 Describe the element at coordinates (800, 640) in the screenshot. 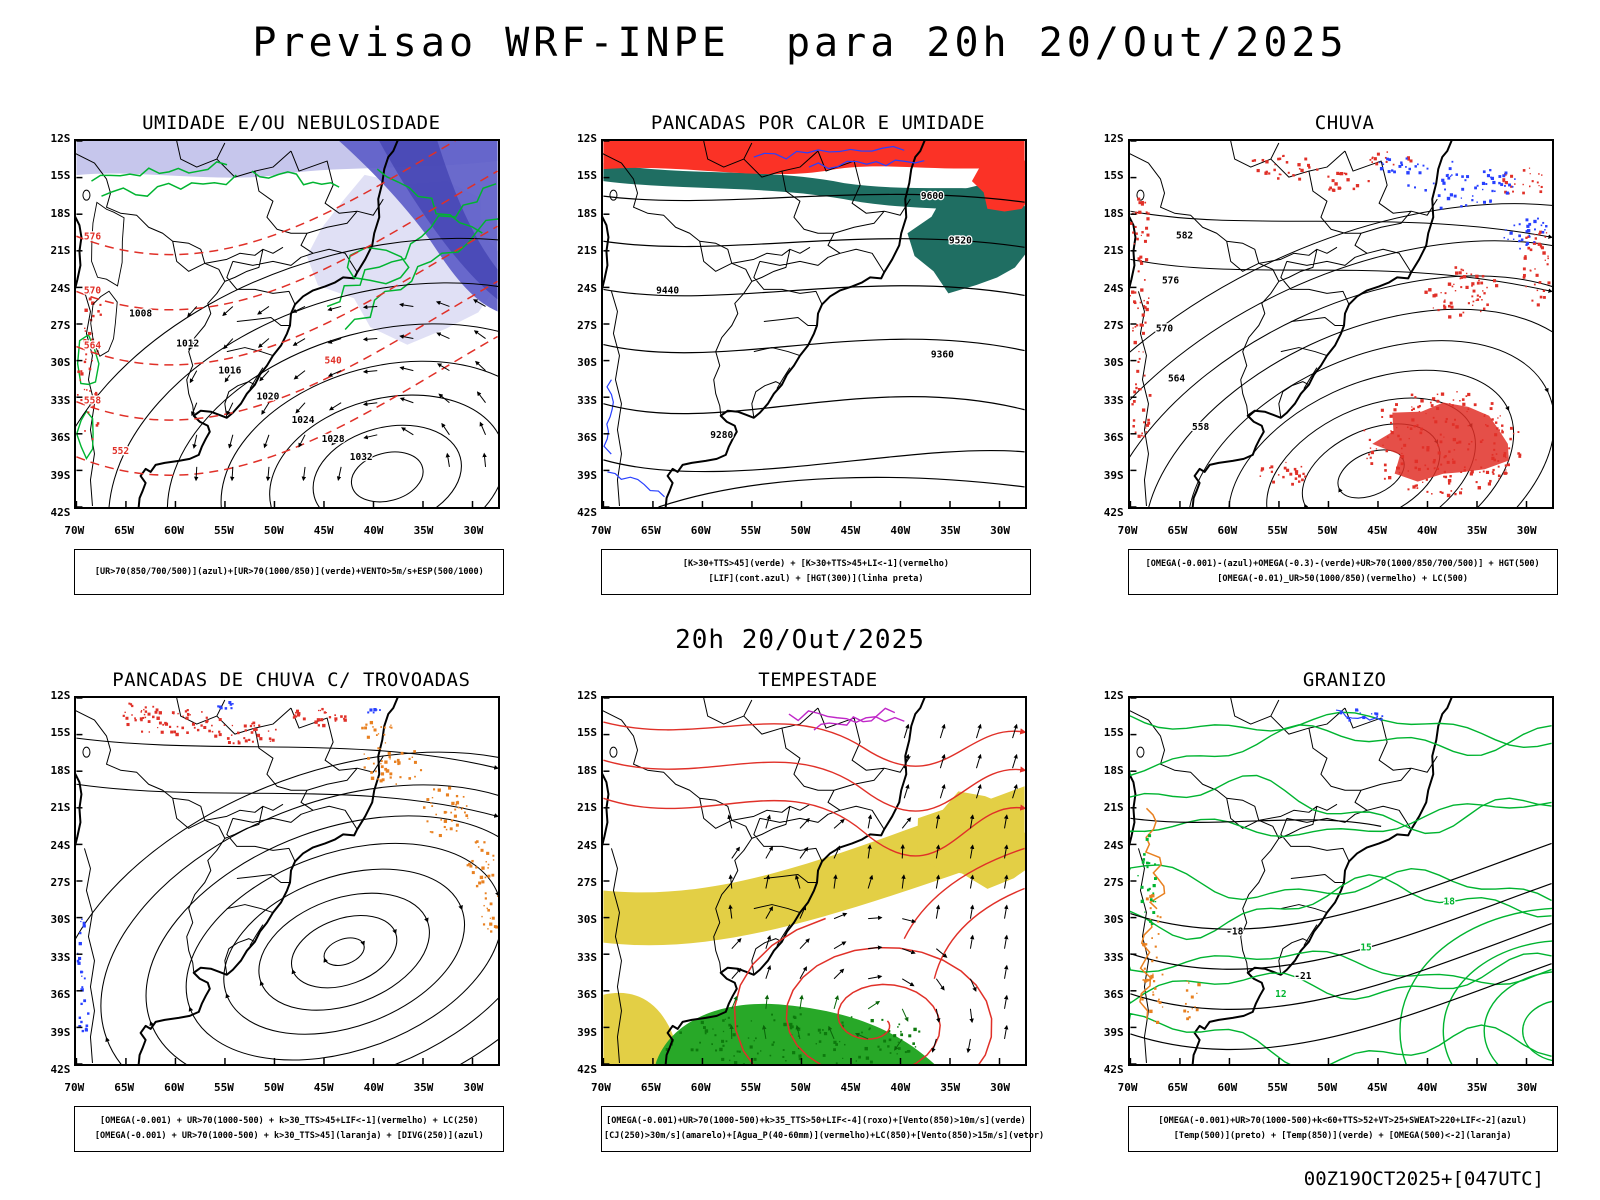

I see `valid-time-label: 20h 20/Out/2025` at that location.